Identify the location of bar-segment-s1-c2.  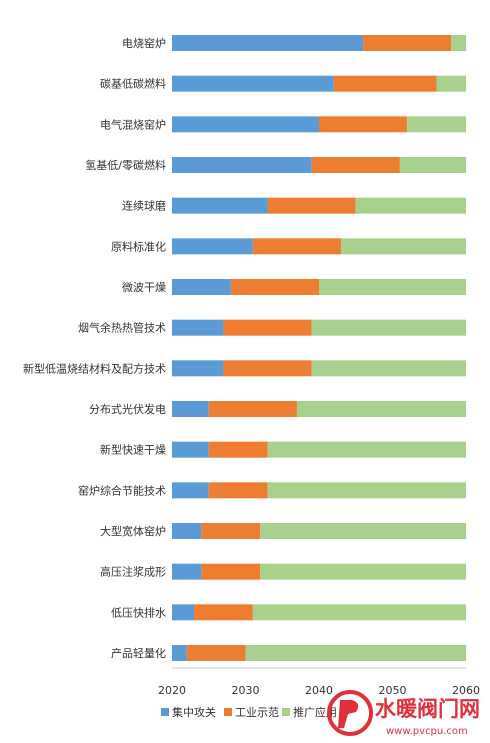
(363, 124).